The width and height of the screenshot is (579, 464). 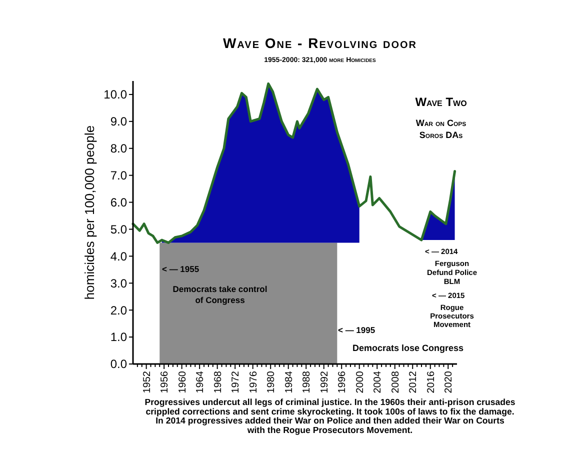 I want to click on x-tick-label: 1956, so click(x=165, y=382).